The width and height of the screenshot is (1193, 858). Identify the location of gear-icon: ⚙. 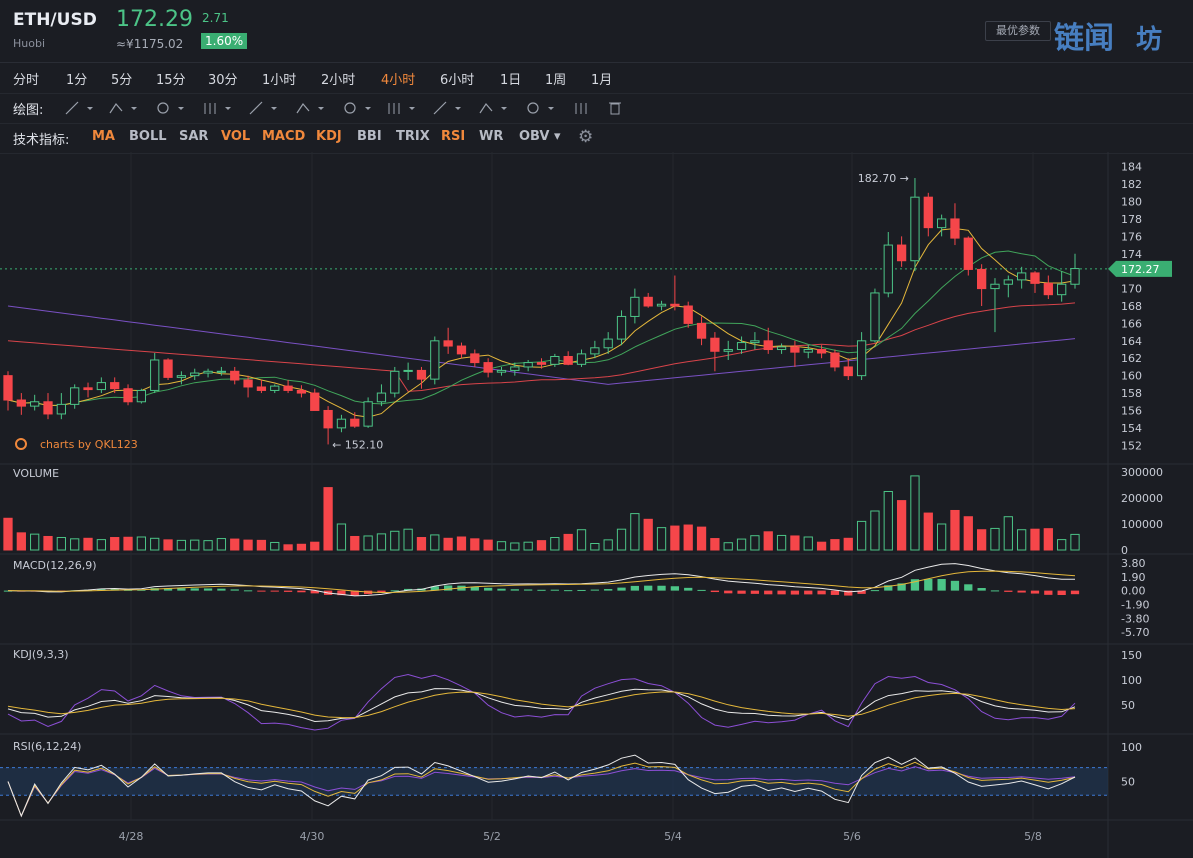
(586, 137).